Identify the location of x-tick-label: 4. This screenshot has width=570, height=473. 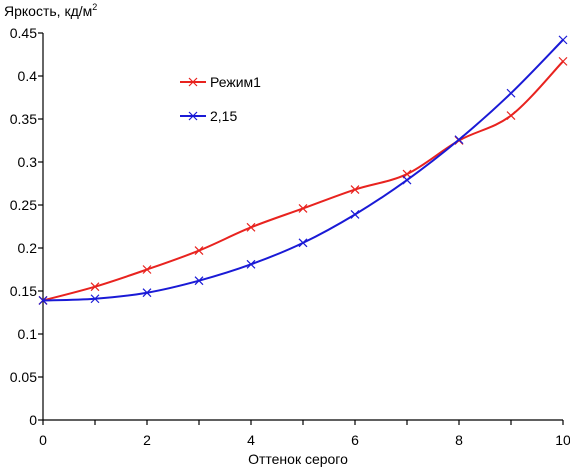
(251, 440).